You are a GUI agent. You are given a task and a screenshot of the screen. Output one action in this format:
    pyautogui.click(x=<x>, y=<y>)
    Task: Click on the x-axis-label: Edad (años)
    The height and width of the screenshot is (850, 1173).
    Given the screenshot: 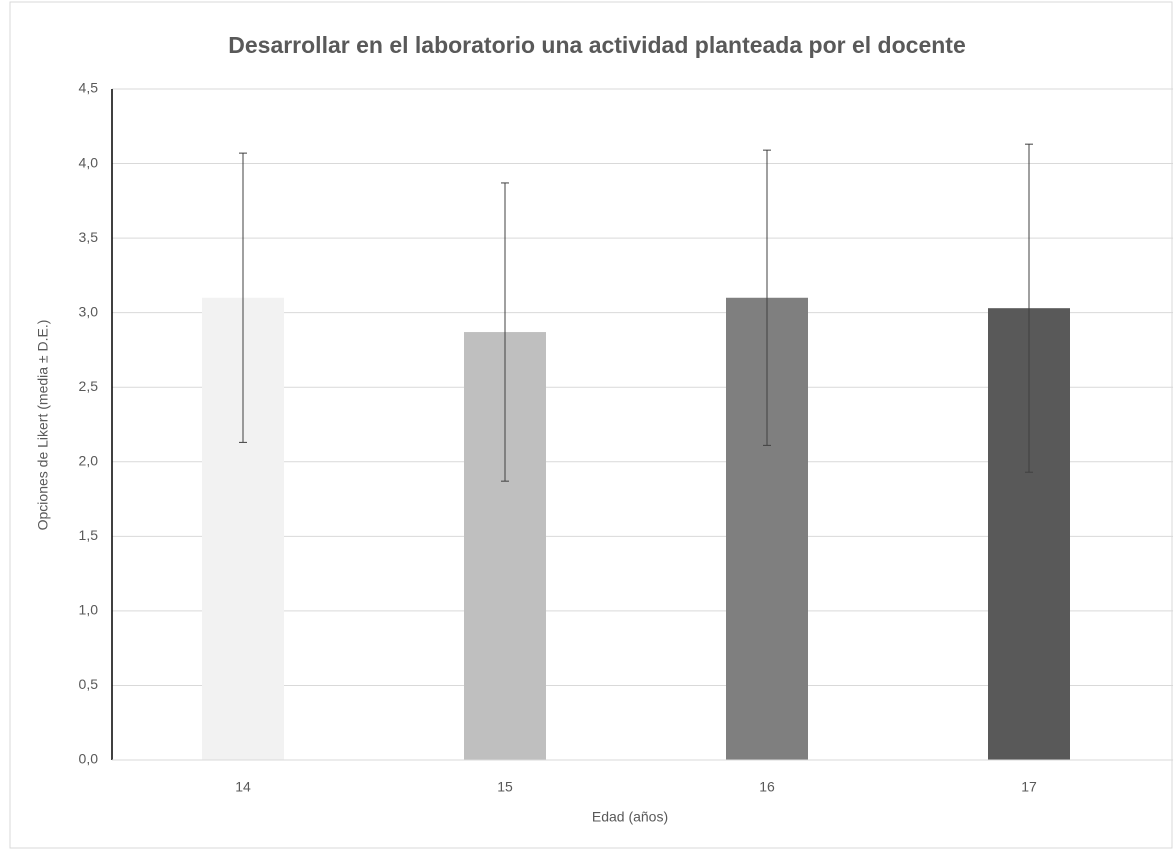 What is the action you would take?
    pyautogui.click(x=630, y=817)
    